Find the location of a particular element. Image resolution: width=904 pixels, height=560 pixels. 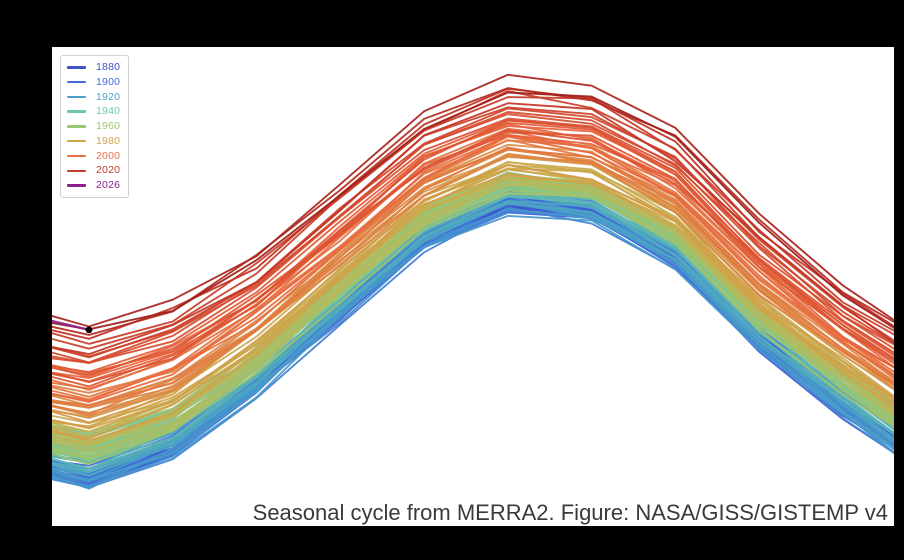

legend-item: 1900 is located at coordinates (97, 82).